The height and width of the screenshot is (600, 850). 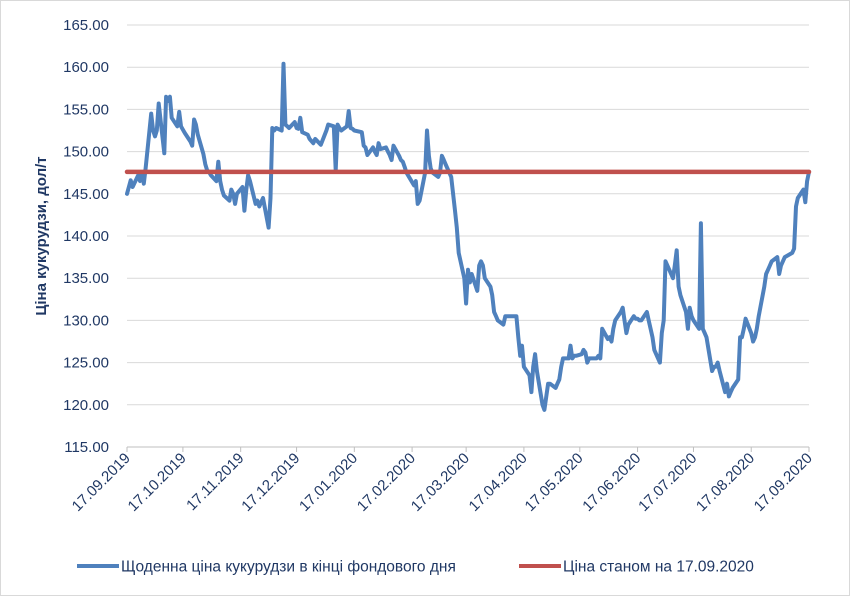 What do you see at coordinates (157, 482) in the screenshot?
I see `x-tick-label: 17.10.2019` at bounding box center [157, 482].